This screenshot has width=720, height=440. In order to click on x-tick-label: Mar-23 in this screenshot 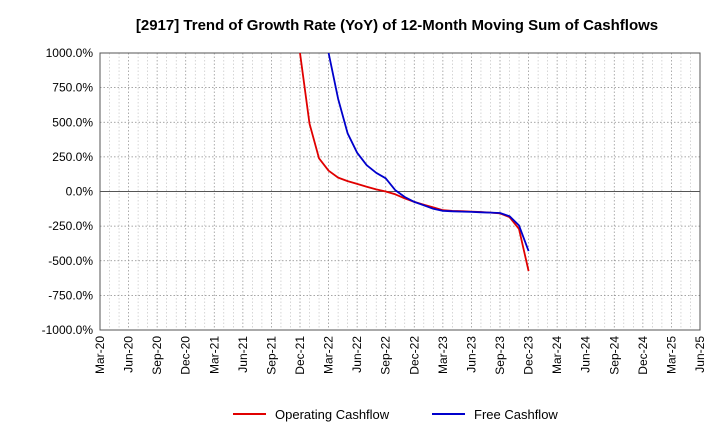, I will do `click(443, 355)`.